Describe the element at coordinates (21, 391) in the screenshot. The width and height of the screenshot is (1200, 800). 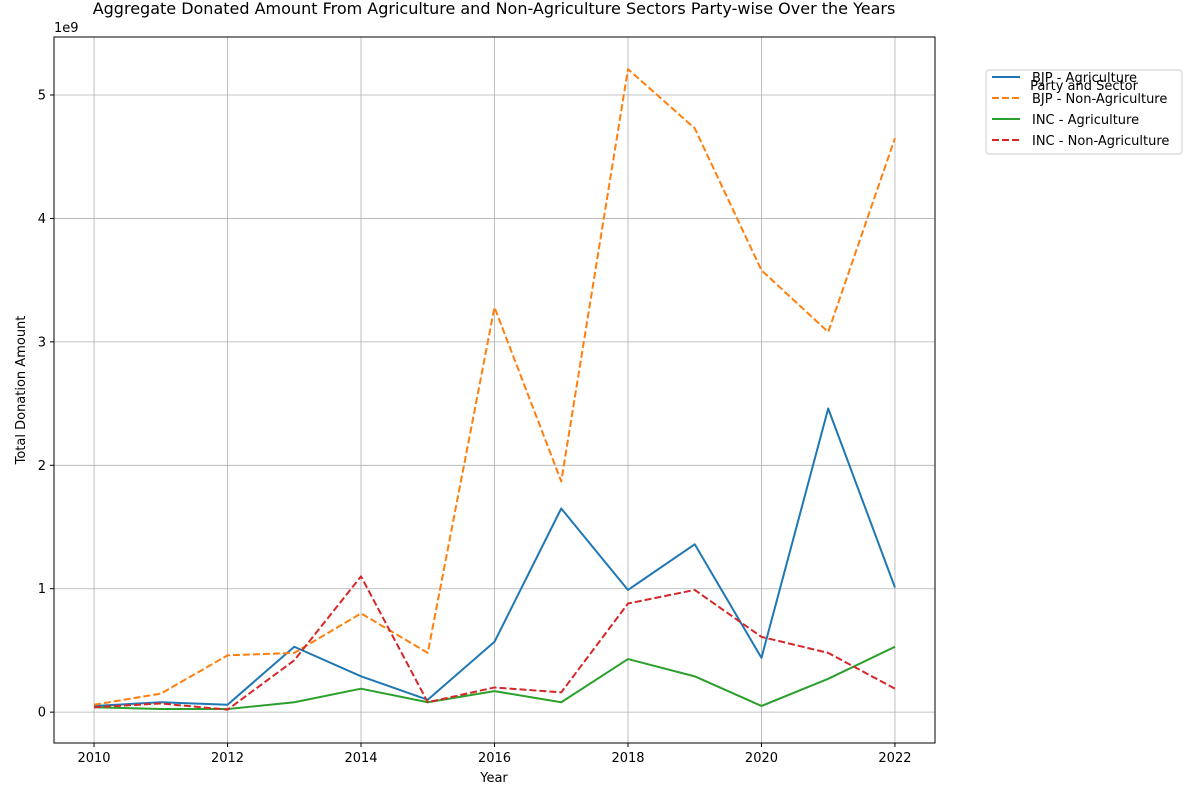
I see `y-axis-title: Total Donation Amount` at that location.